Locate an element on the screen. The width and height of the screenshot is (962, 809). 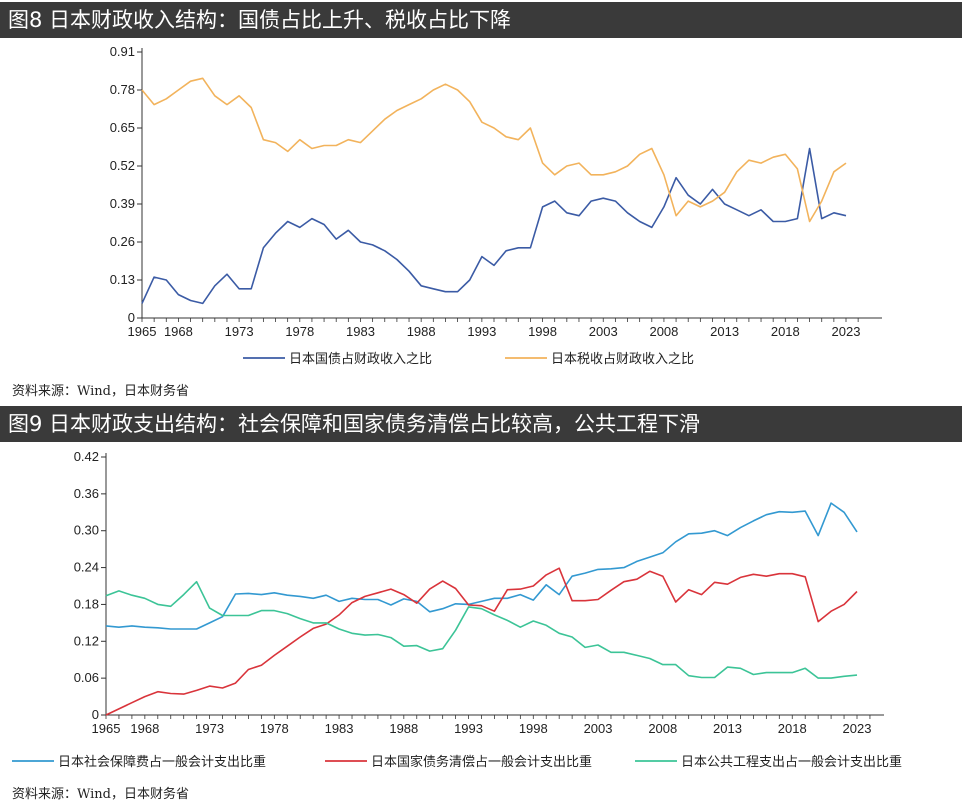
y-tick-label: 0.65 is located at coordinates (122, 127).